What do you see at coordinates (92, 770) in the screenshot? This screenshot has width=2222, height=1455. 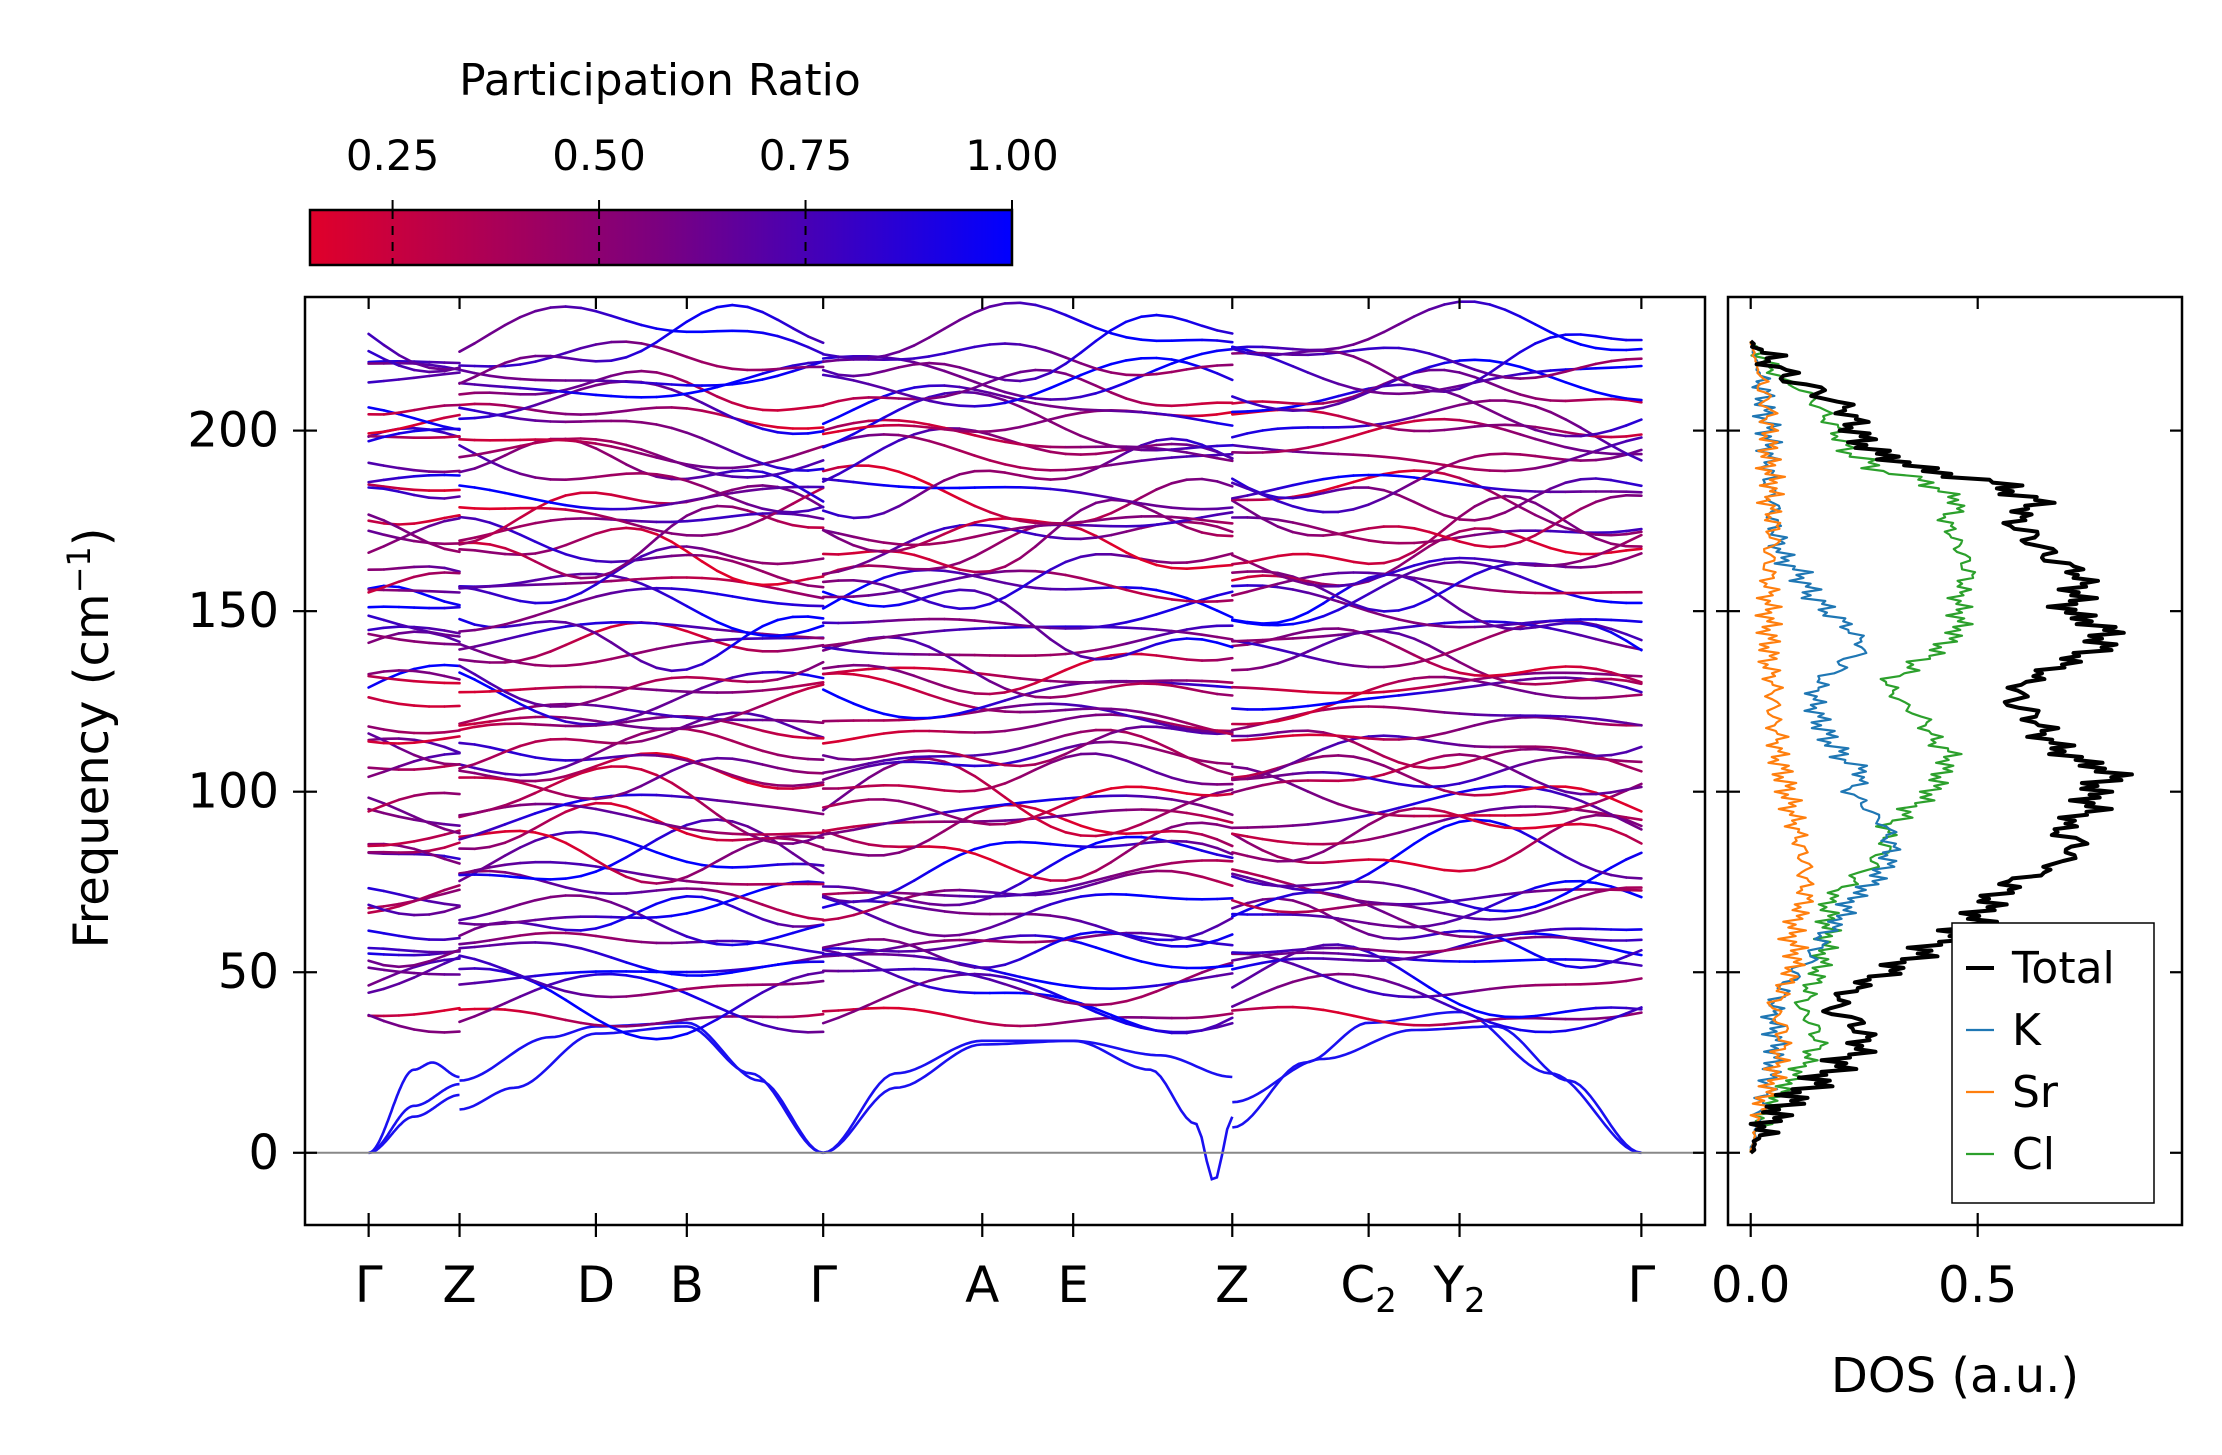 I see `y-axis-label-base: Frequency (cm` at bounding box center [92, 770].